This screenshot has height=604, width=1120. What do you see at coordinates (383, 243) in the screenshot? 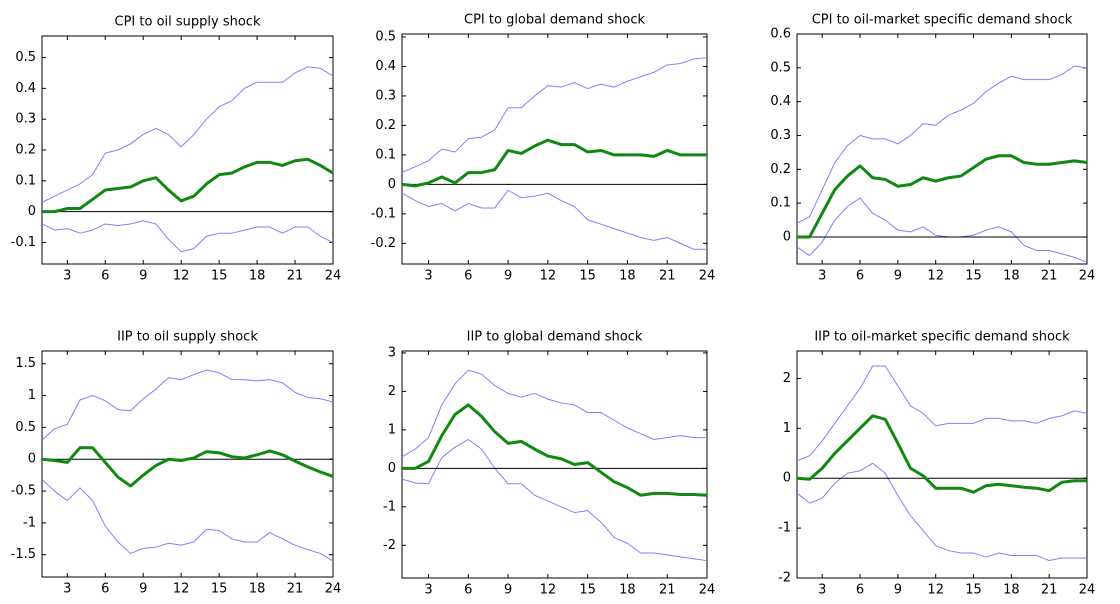
I see `y-tick-label: -0.2` at bounding box center [383, 243].